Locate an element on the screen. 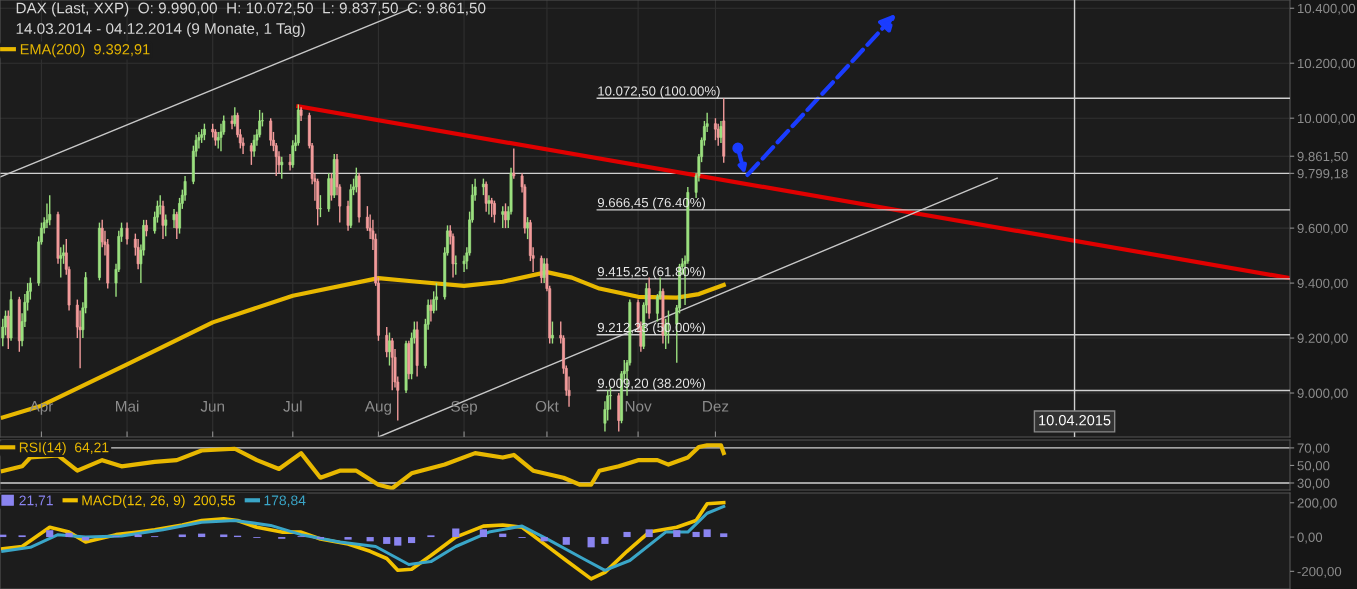  y-tick-label: 9.000,00 is located at coordinates (1322, 394).